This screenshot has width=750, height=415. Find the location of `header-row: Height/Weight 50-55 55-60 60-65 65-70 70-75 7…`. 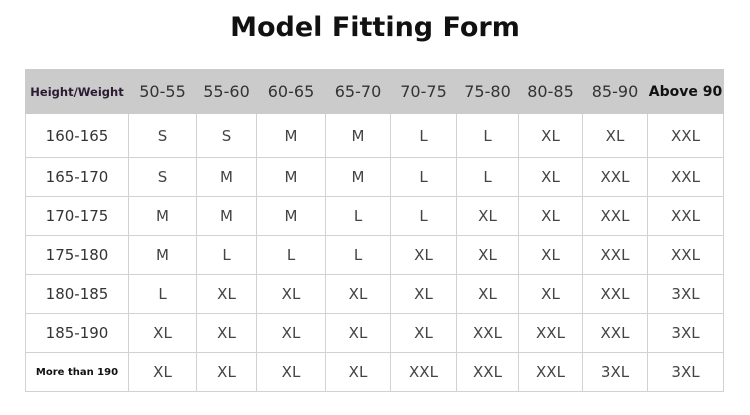

header-row: Height/Weight 50-55 55-60 60-65 65-70 70-75 7… is located at coordinates (374, 91).